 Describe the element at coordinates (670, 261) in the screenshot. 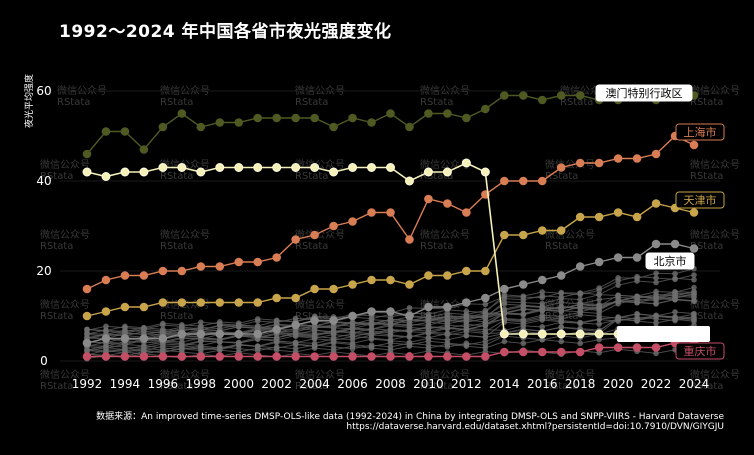

I see `series-label-box` at that location.